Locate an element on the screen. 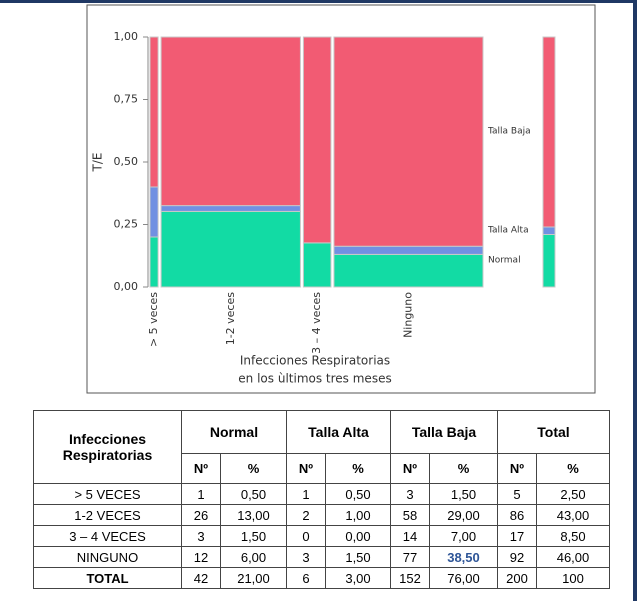 This screenshot has height=601, width=642. y-axis-title: T/E is located at coordinates (98, 163).